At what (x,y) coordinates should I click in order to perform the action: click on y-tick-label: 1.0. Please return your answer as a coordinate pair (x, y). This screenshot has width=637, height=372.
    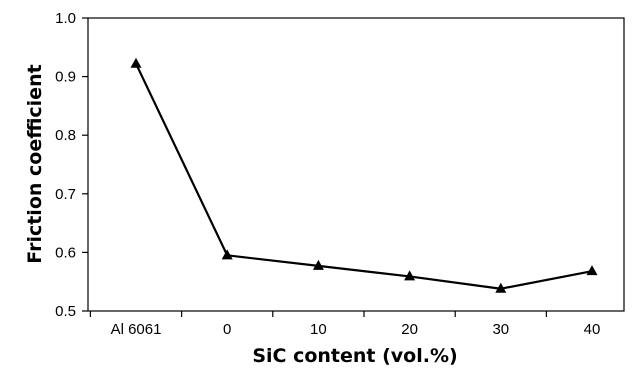
    Looking at the image, I should click on (65, 18).